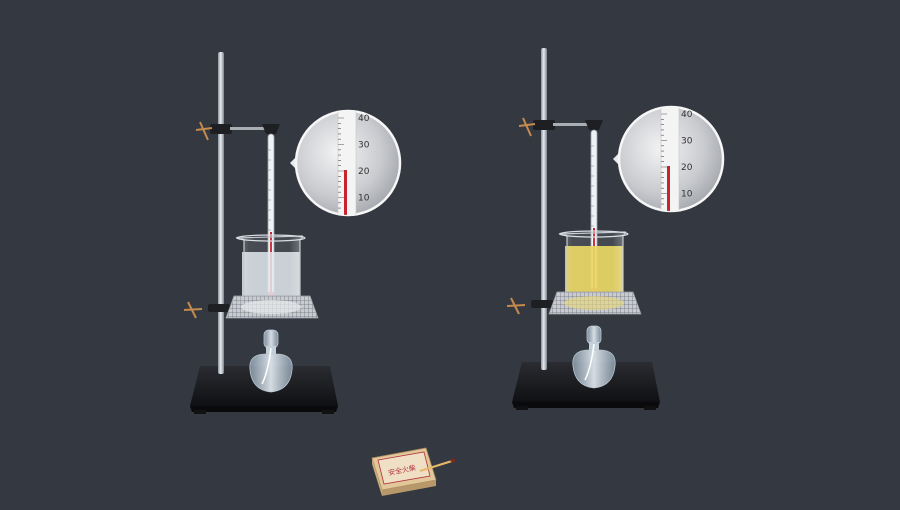  I want to click on beaker-left, so click(270, 273).